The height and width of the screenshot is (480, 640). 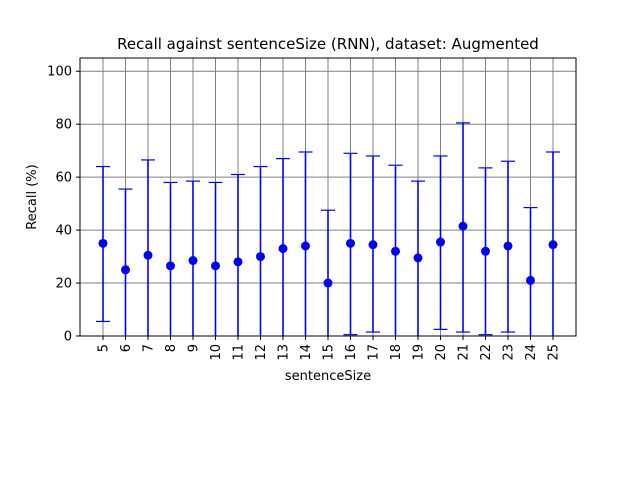 What do you see at coordinates (486, 352) in the screenshot?
I see `x-tick-label: 22` at bounding box center [486, 352].